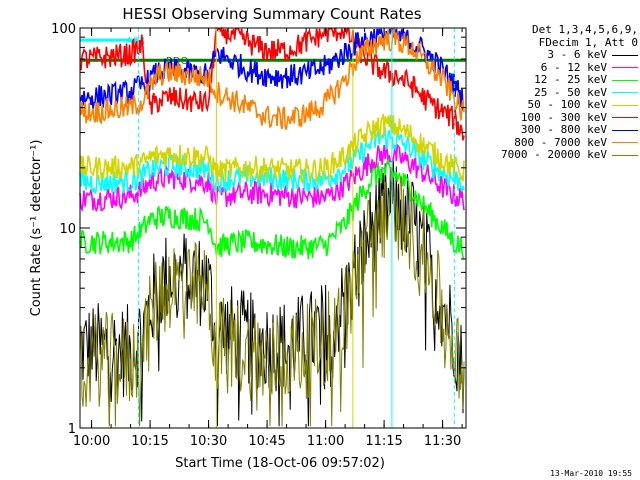 The width and height of the screenshot is (640, 480). I want to click on legend-label: 800 - 7000 keV, so click(560, 142).